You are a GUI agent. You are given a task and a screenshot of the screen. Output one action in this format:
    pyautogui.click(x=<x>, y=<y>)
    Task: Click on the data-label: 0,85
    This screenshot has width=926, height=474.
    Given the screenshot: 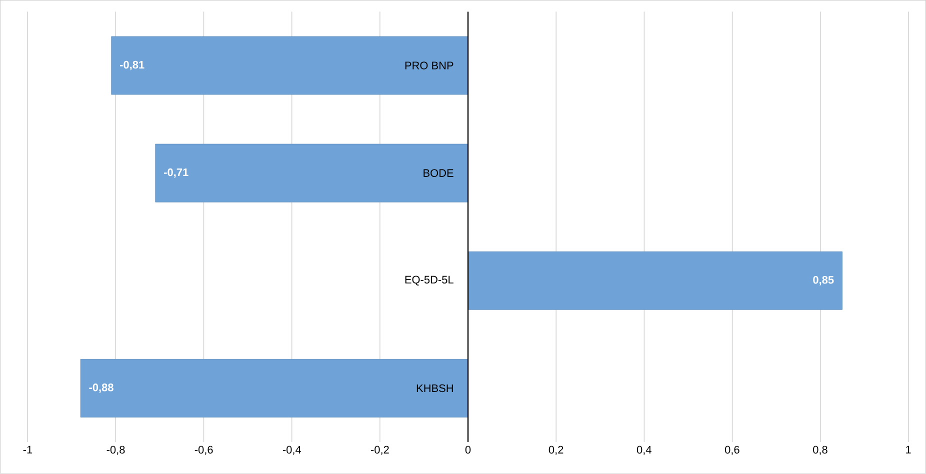 What is the action you would take?
    pyautogui.click(x=823, y=281)
    